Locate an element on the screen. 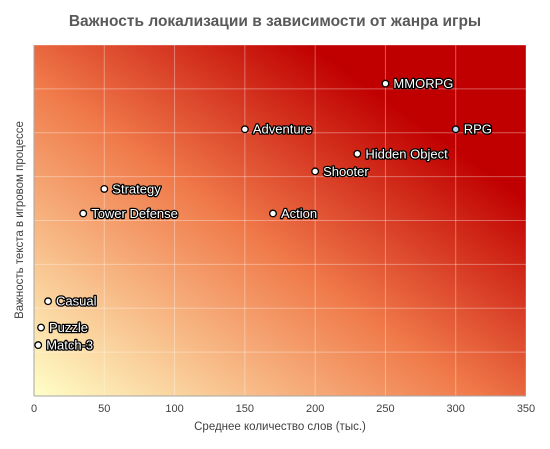 This screenshot has width=550, height=449. data-point-label: Action is located at coordinates (299, 213).